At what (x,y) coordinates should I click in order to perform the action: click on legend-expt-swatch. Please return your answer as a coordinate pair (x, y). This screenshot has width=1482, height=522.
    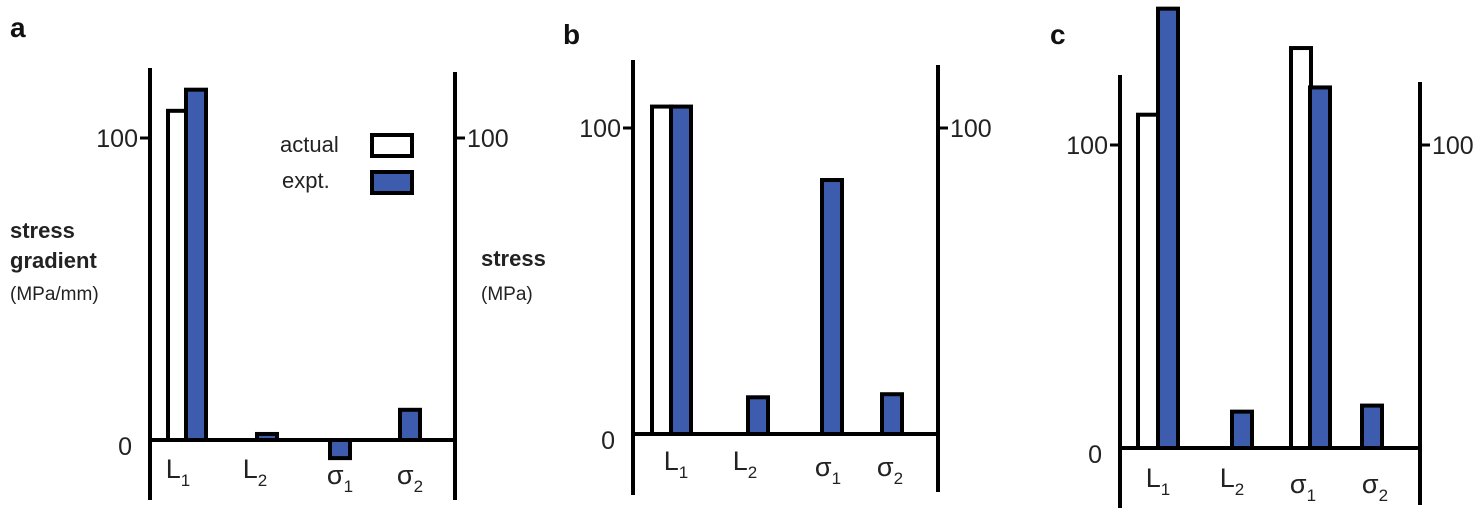
    Looking at the image, I should click on (392, 182).